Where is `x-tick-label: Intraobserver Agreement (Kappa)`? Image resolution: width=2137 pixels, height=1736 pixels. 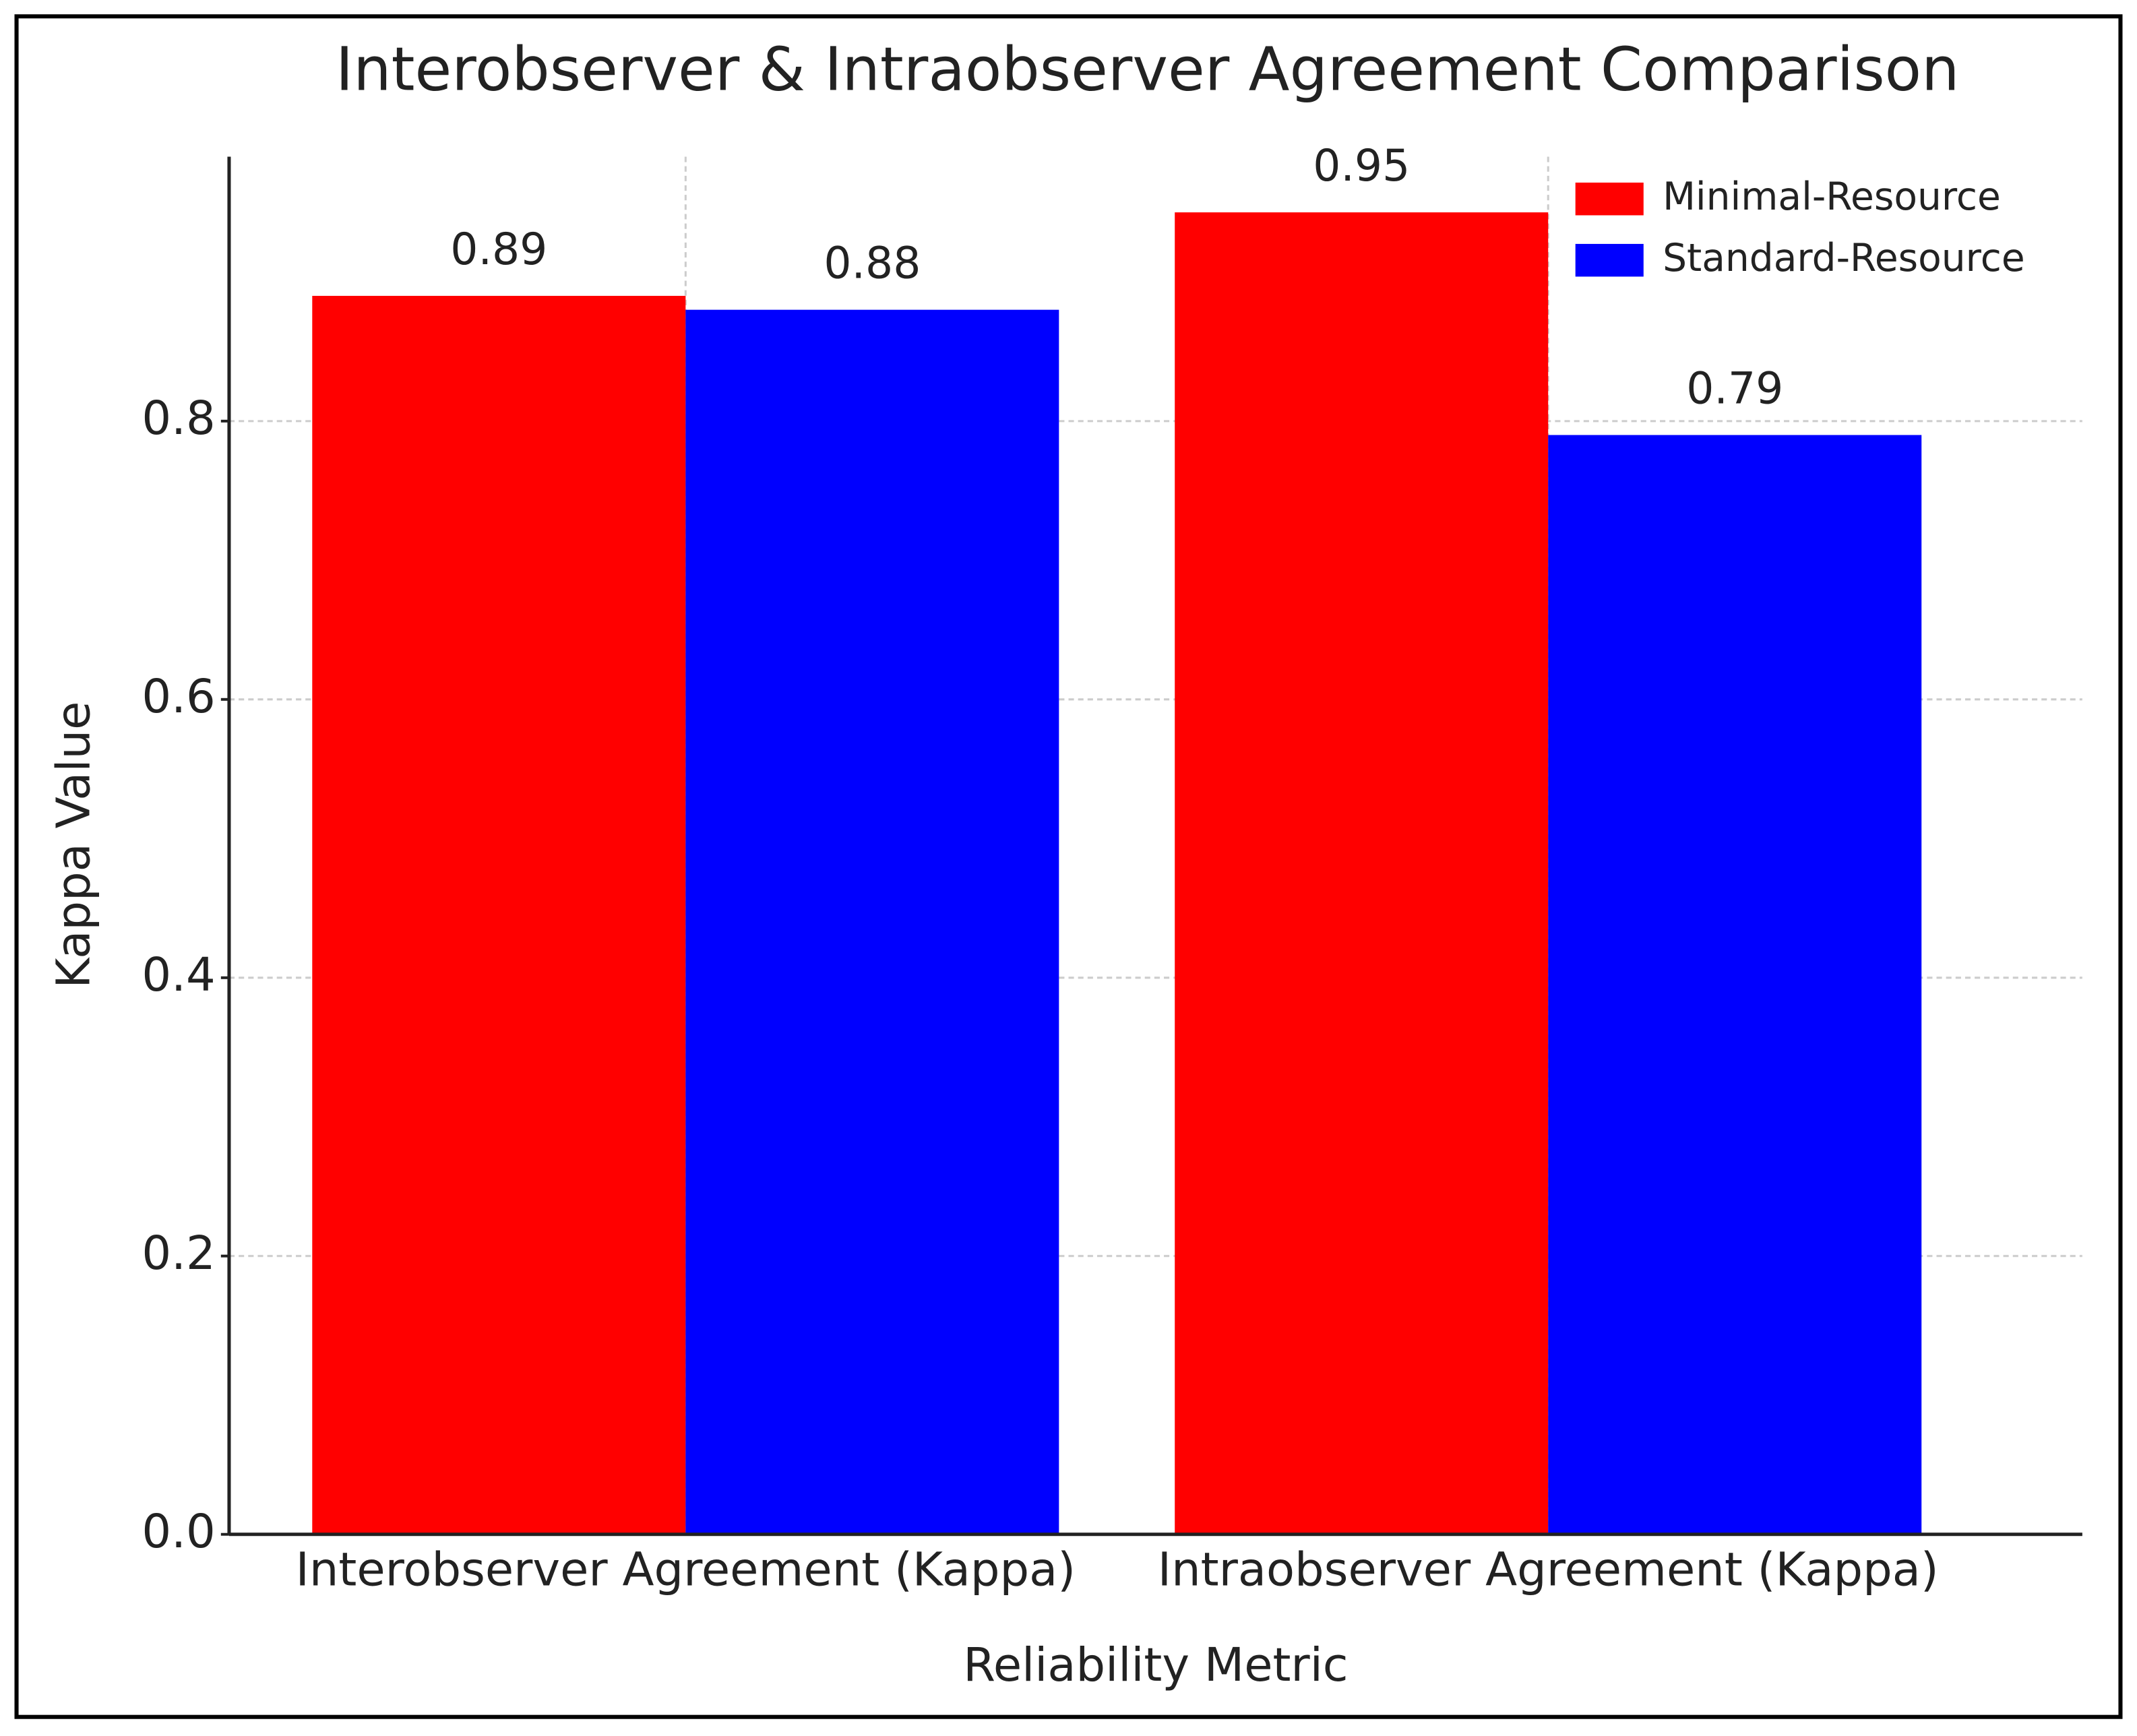 x-tick-label: Intraobserver Agreement (Kappa) is located at coordinates (1548, 1569).